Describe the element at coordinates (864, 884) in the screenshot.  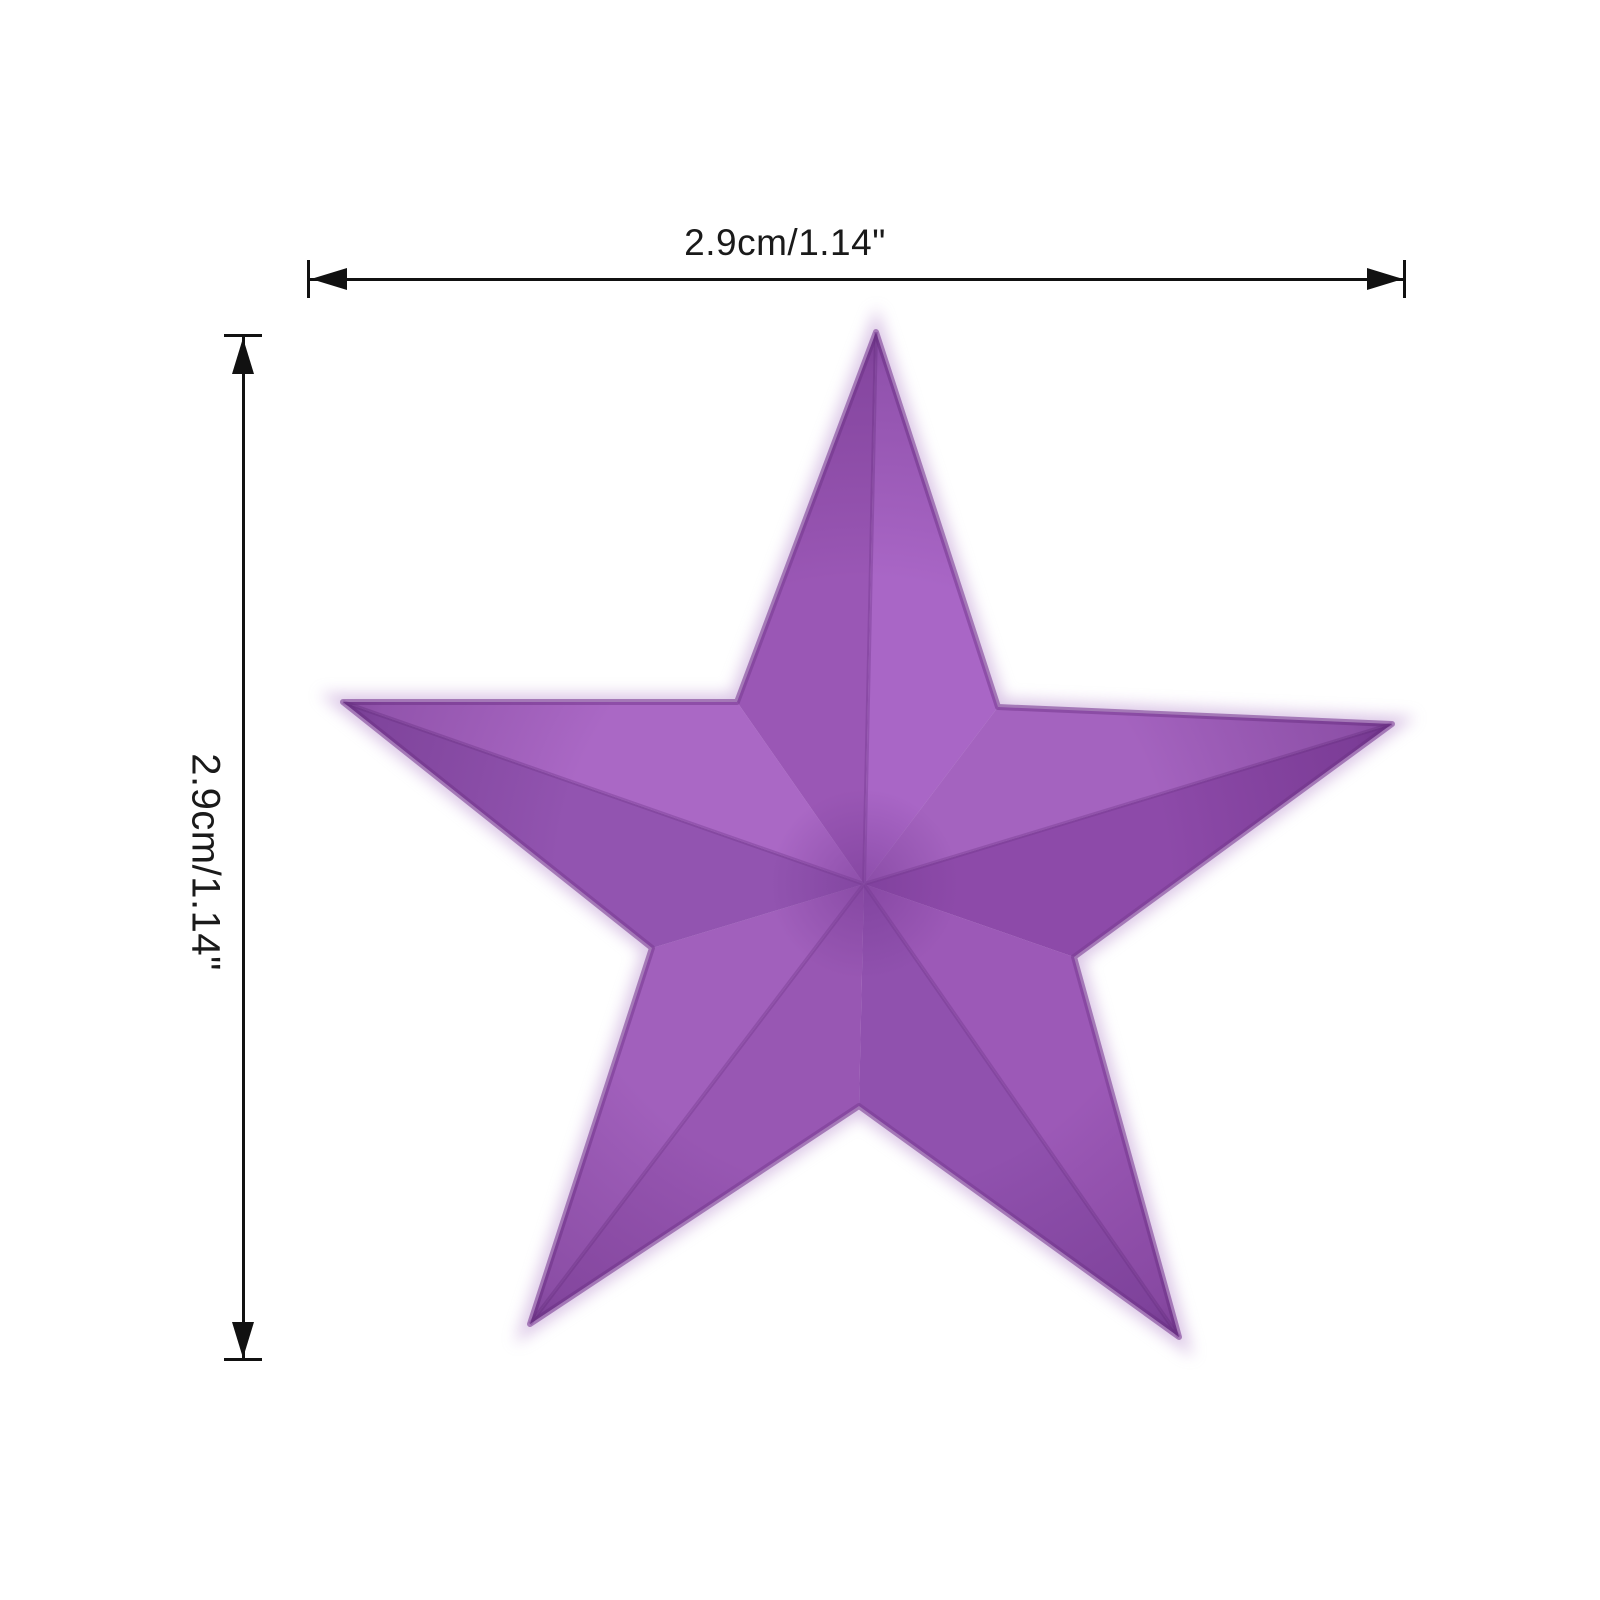
I see `star-center-swirl` at that location.